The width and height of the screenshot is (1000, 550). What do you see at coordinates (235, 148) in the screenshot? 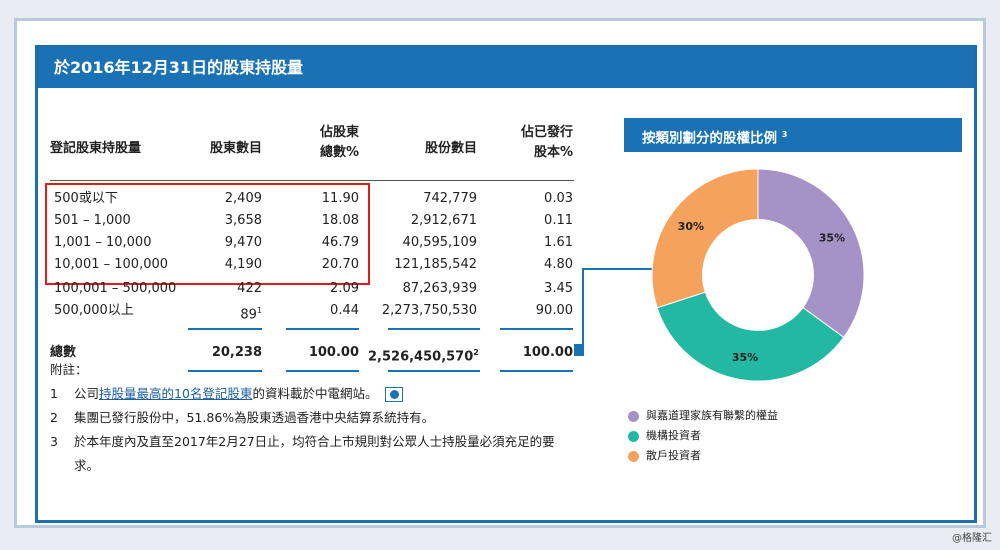
I see `header-holder-count: 股東數目` at bounding box center [235, 148].